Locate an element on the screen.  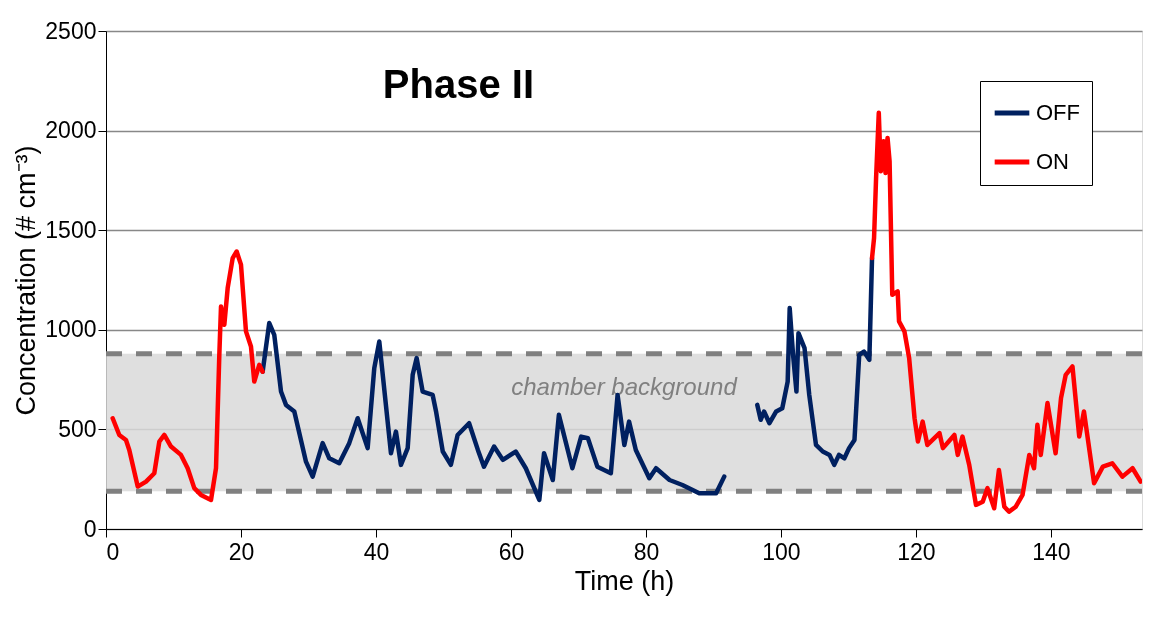
y-tick-label: 1000 is located at coordinates (71, 329).